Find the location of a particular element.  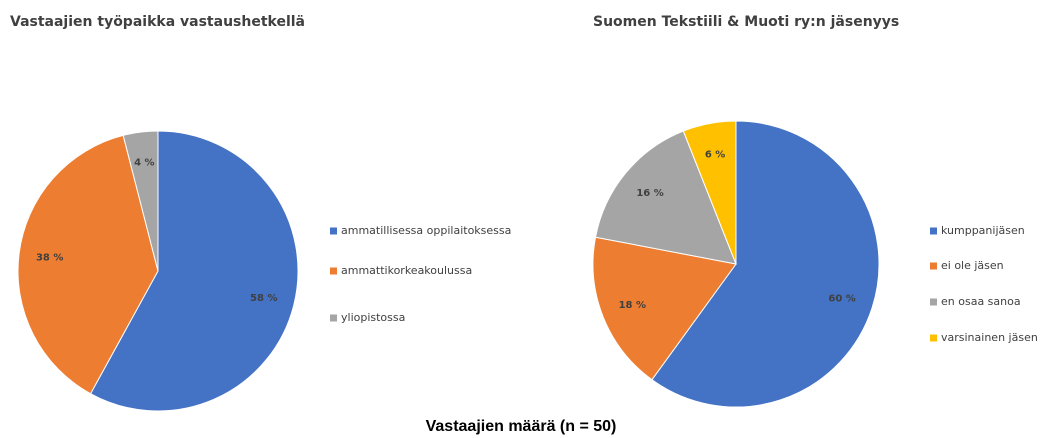

legend-label: ei ole jäsen is located at coordinates (972, 265).